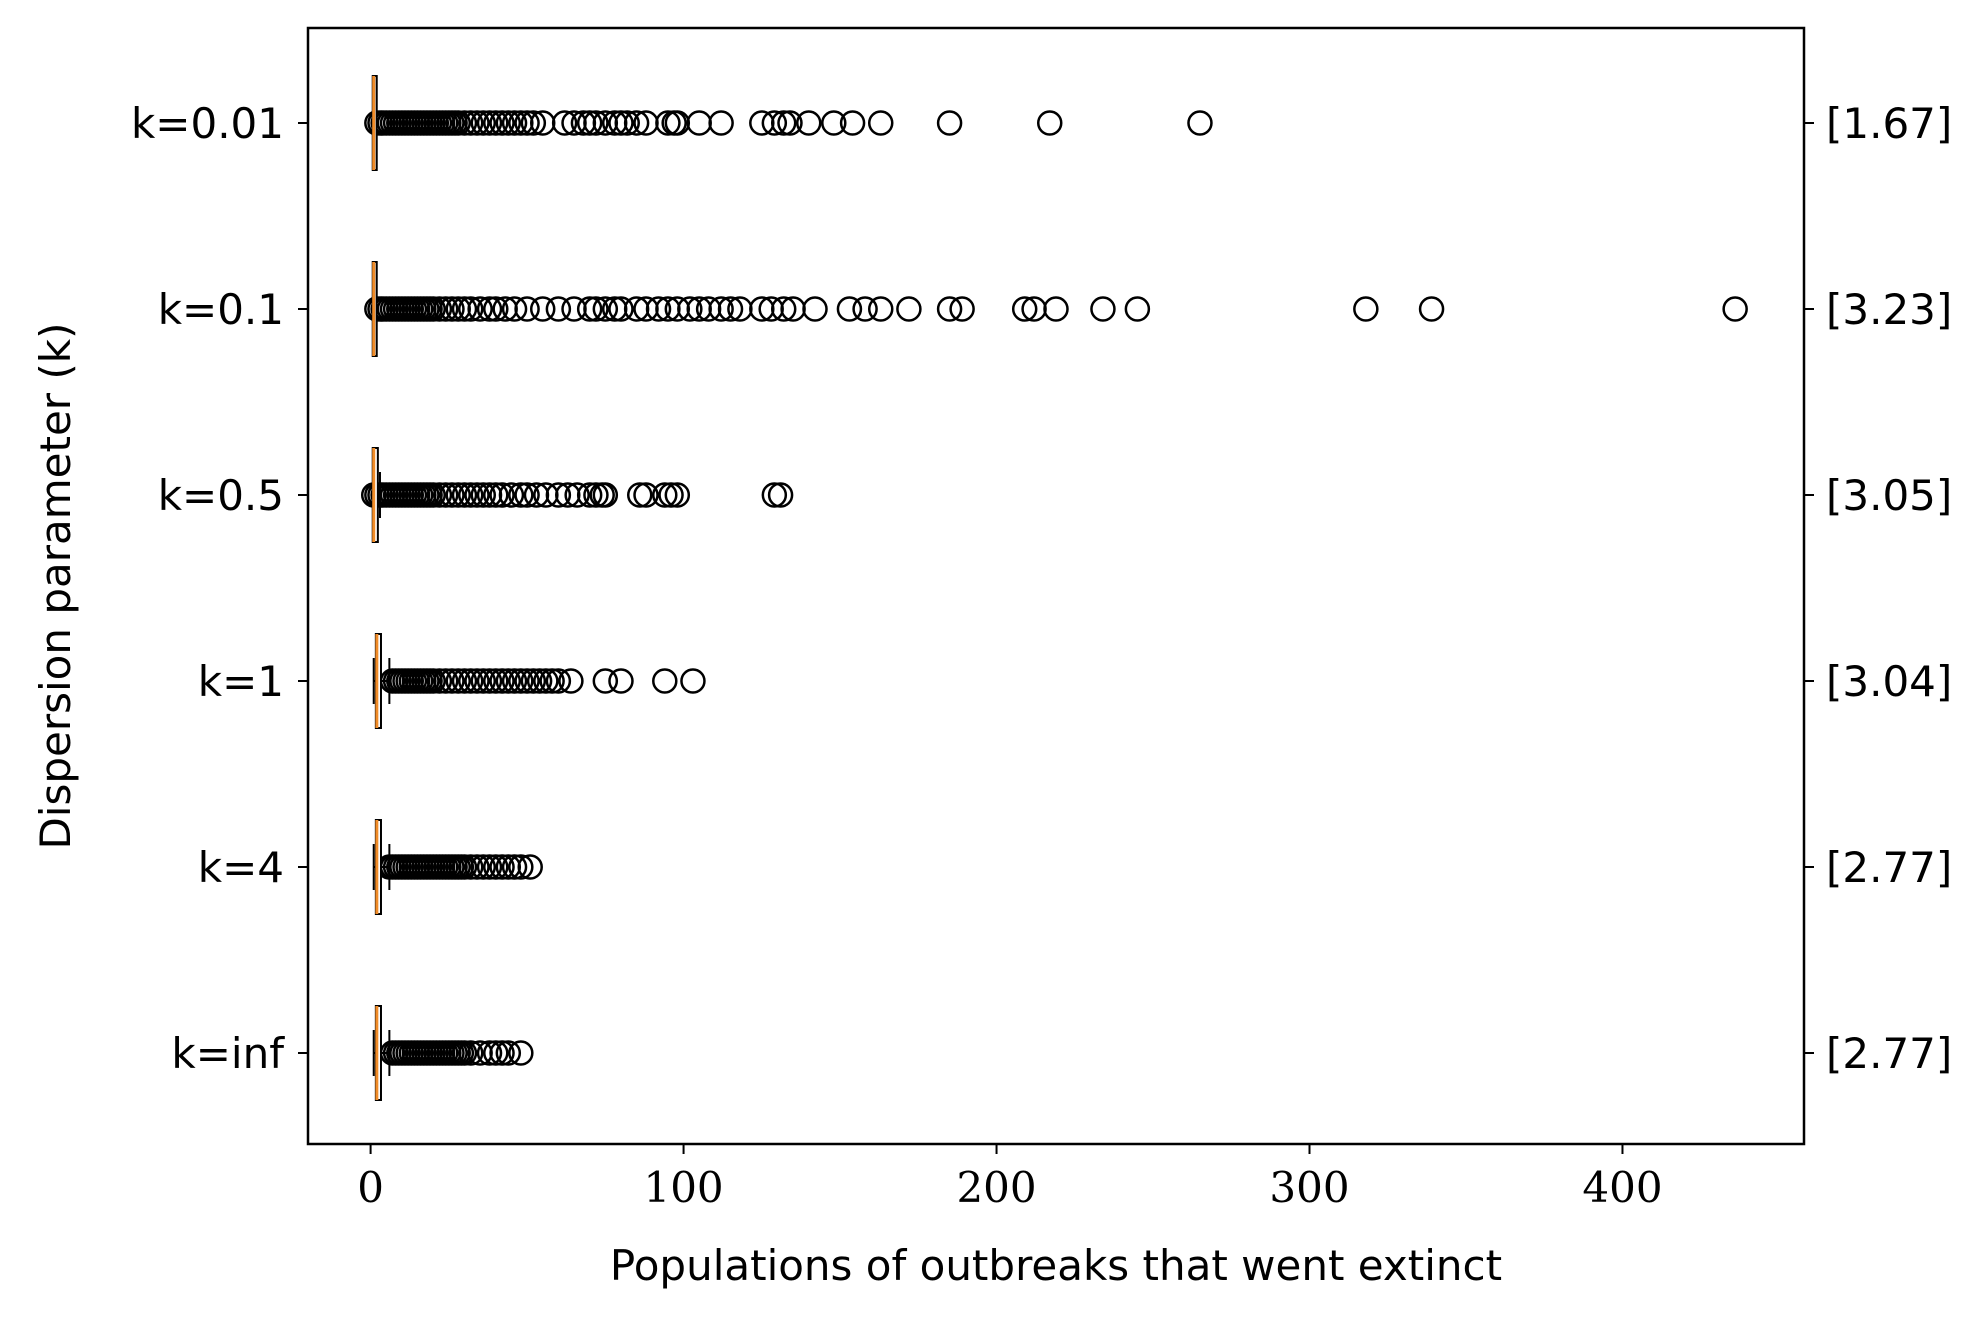 This screenshot has height=1317, width=1988. I want to click on x-tick-label: 200, so click(996, 1187).